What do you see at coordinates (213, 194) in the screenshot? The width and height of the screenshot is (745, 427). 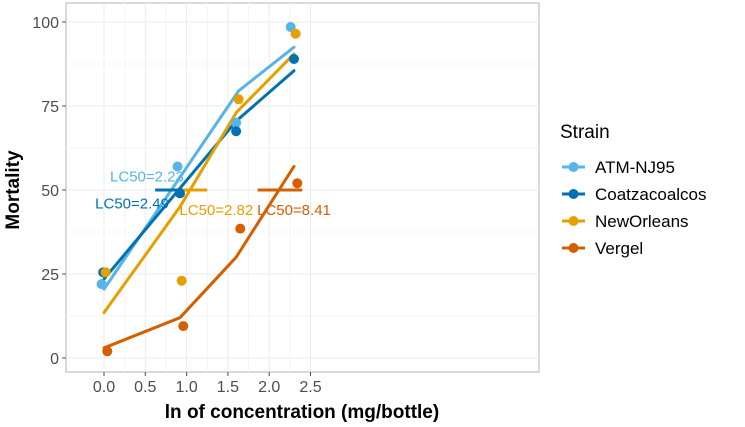 I see `lc50-labels: LC50=2.23 LC50=2.49 LC50=2.82 LC50=8.41` at bounding box center [213, 194].